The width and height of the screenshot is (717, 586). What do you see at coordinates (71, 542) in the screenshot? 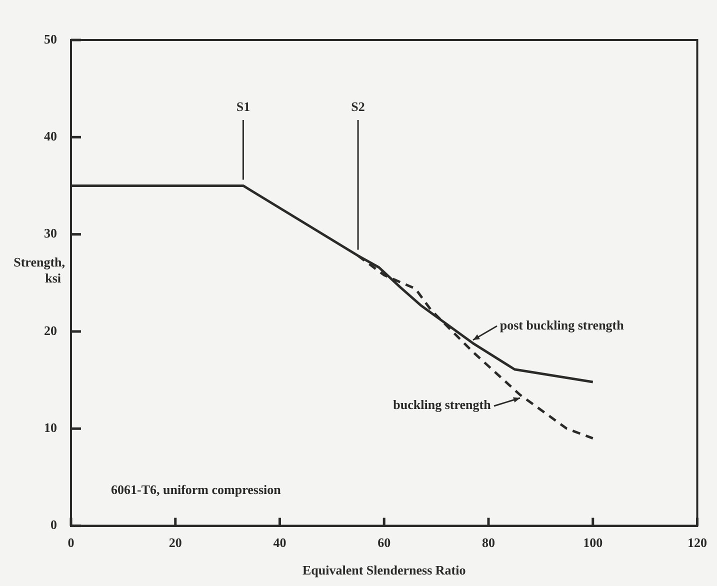
I see `x-tick-label: 0` at bounding box center [71, 542].